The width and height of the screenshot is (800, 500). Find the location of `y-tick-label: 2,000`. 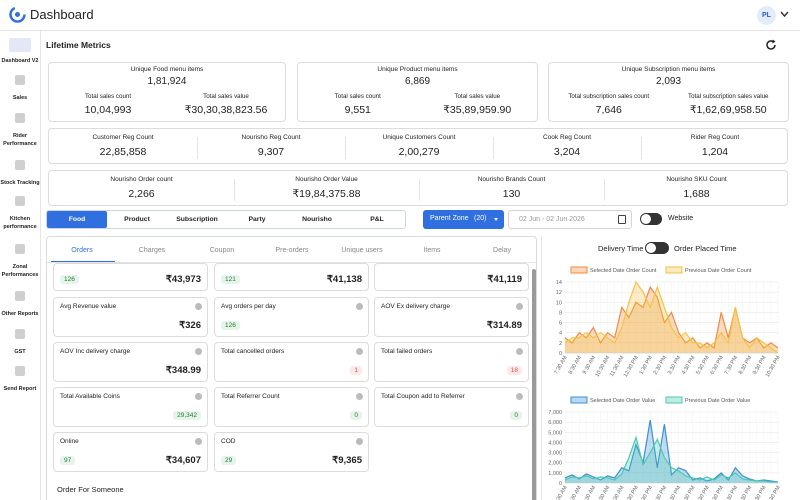

y-tick-label: 2,000 is located at coordinates (555, 464).